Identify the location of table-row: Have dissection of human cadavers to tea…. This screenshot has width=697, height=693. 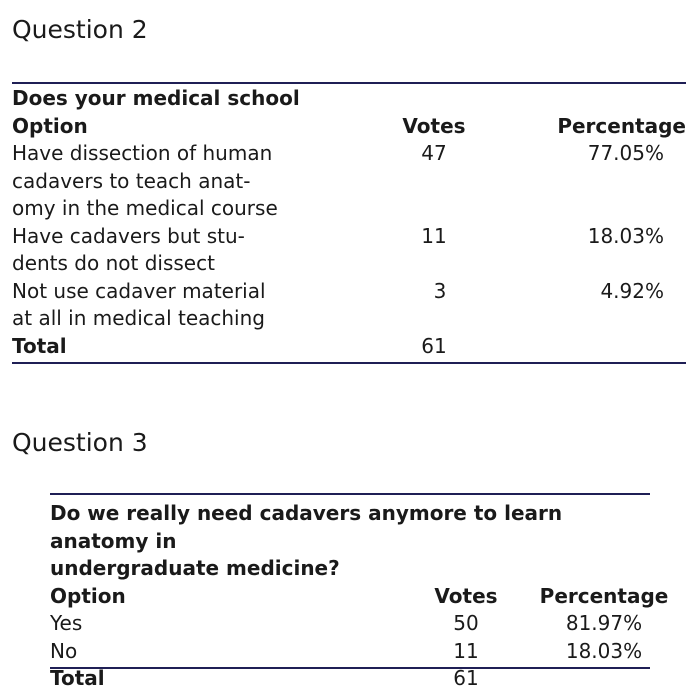
(349, 181).